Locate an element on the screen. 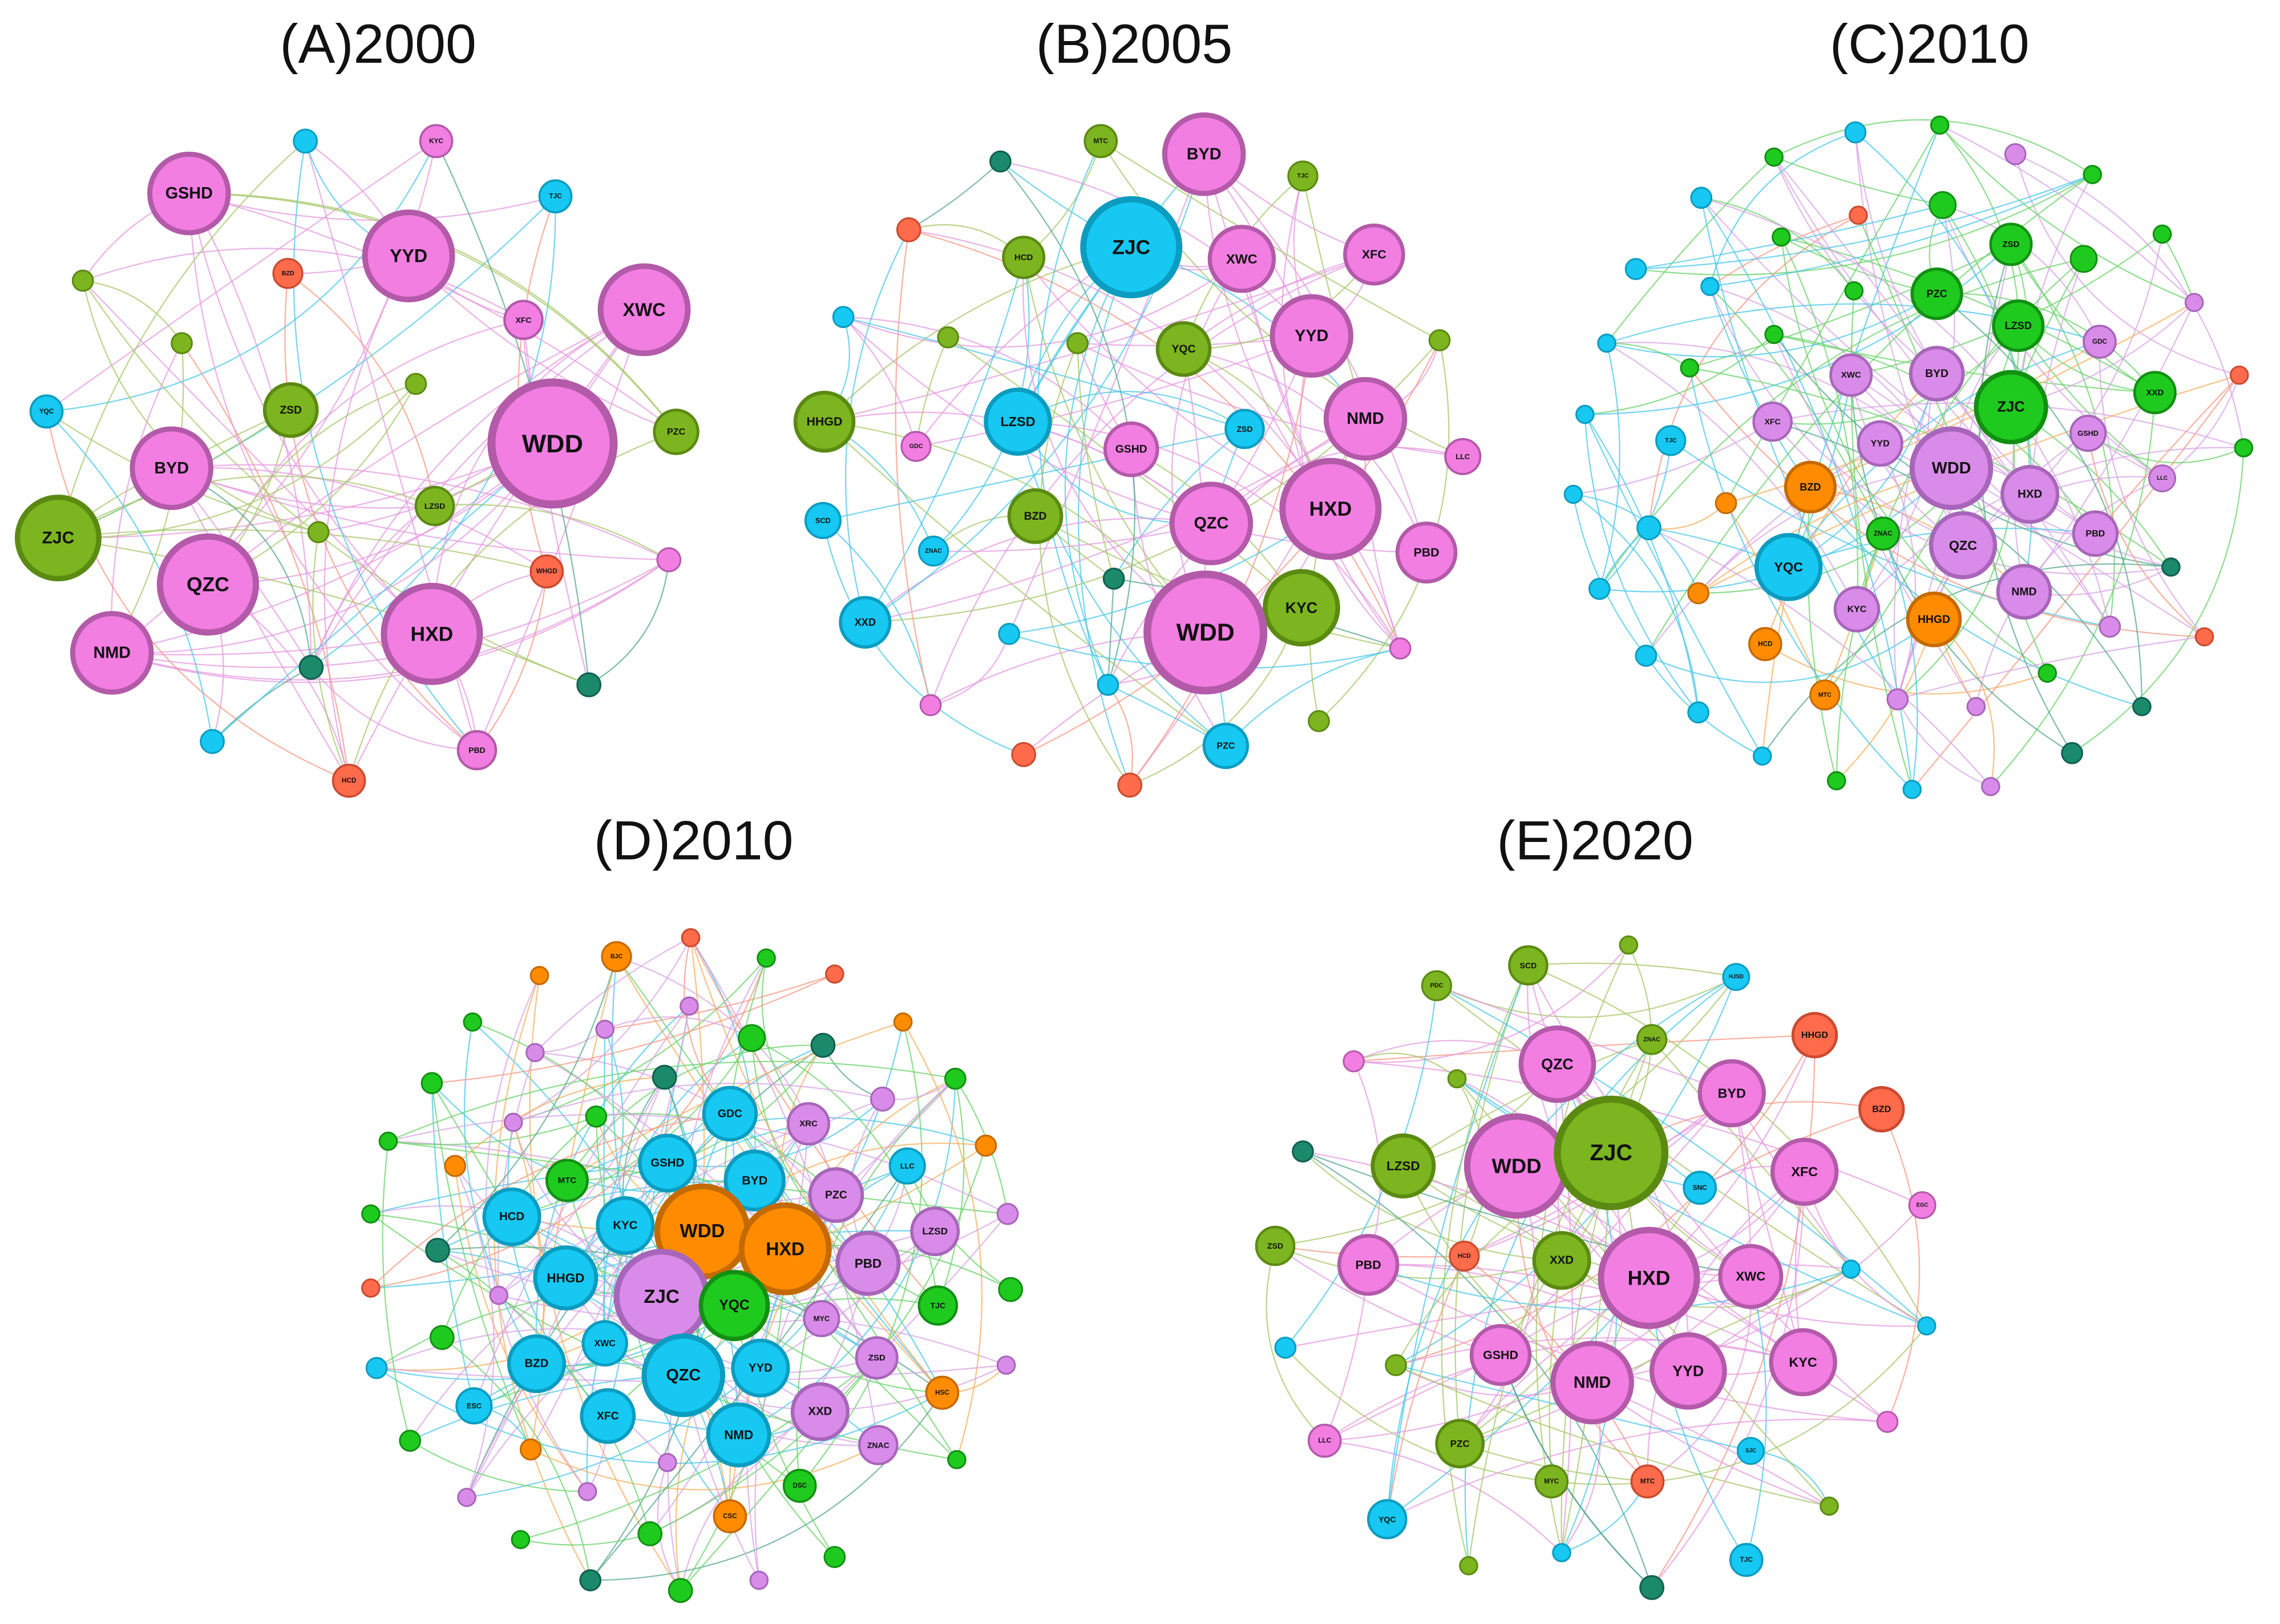 This screenshot has height=1624, width=2280. node-label: MYC is located at coordinates (822, 1319).